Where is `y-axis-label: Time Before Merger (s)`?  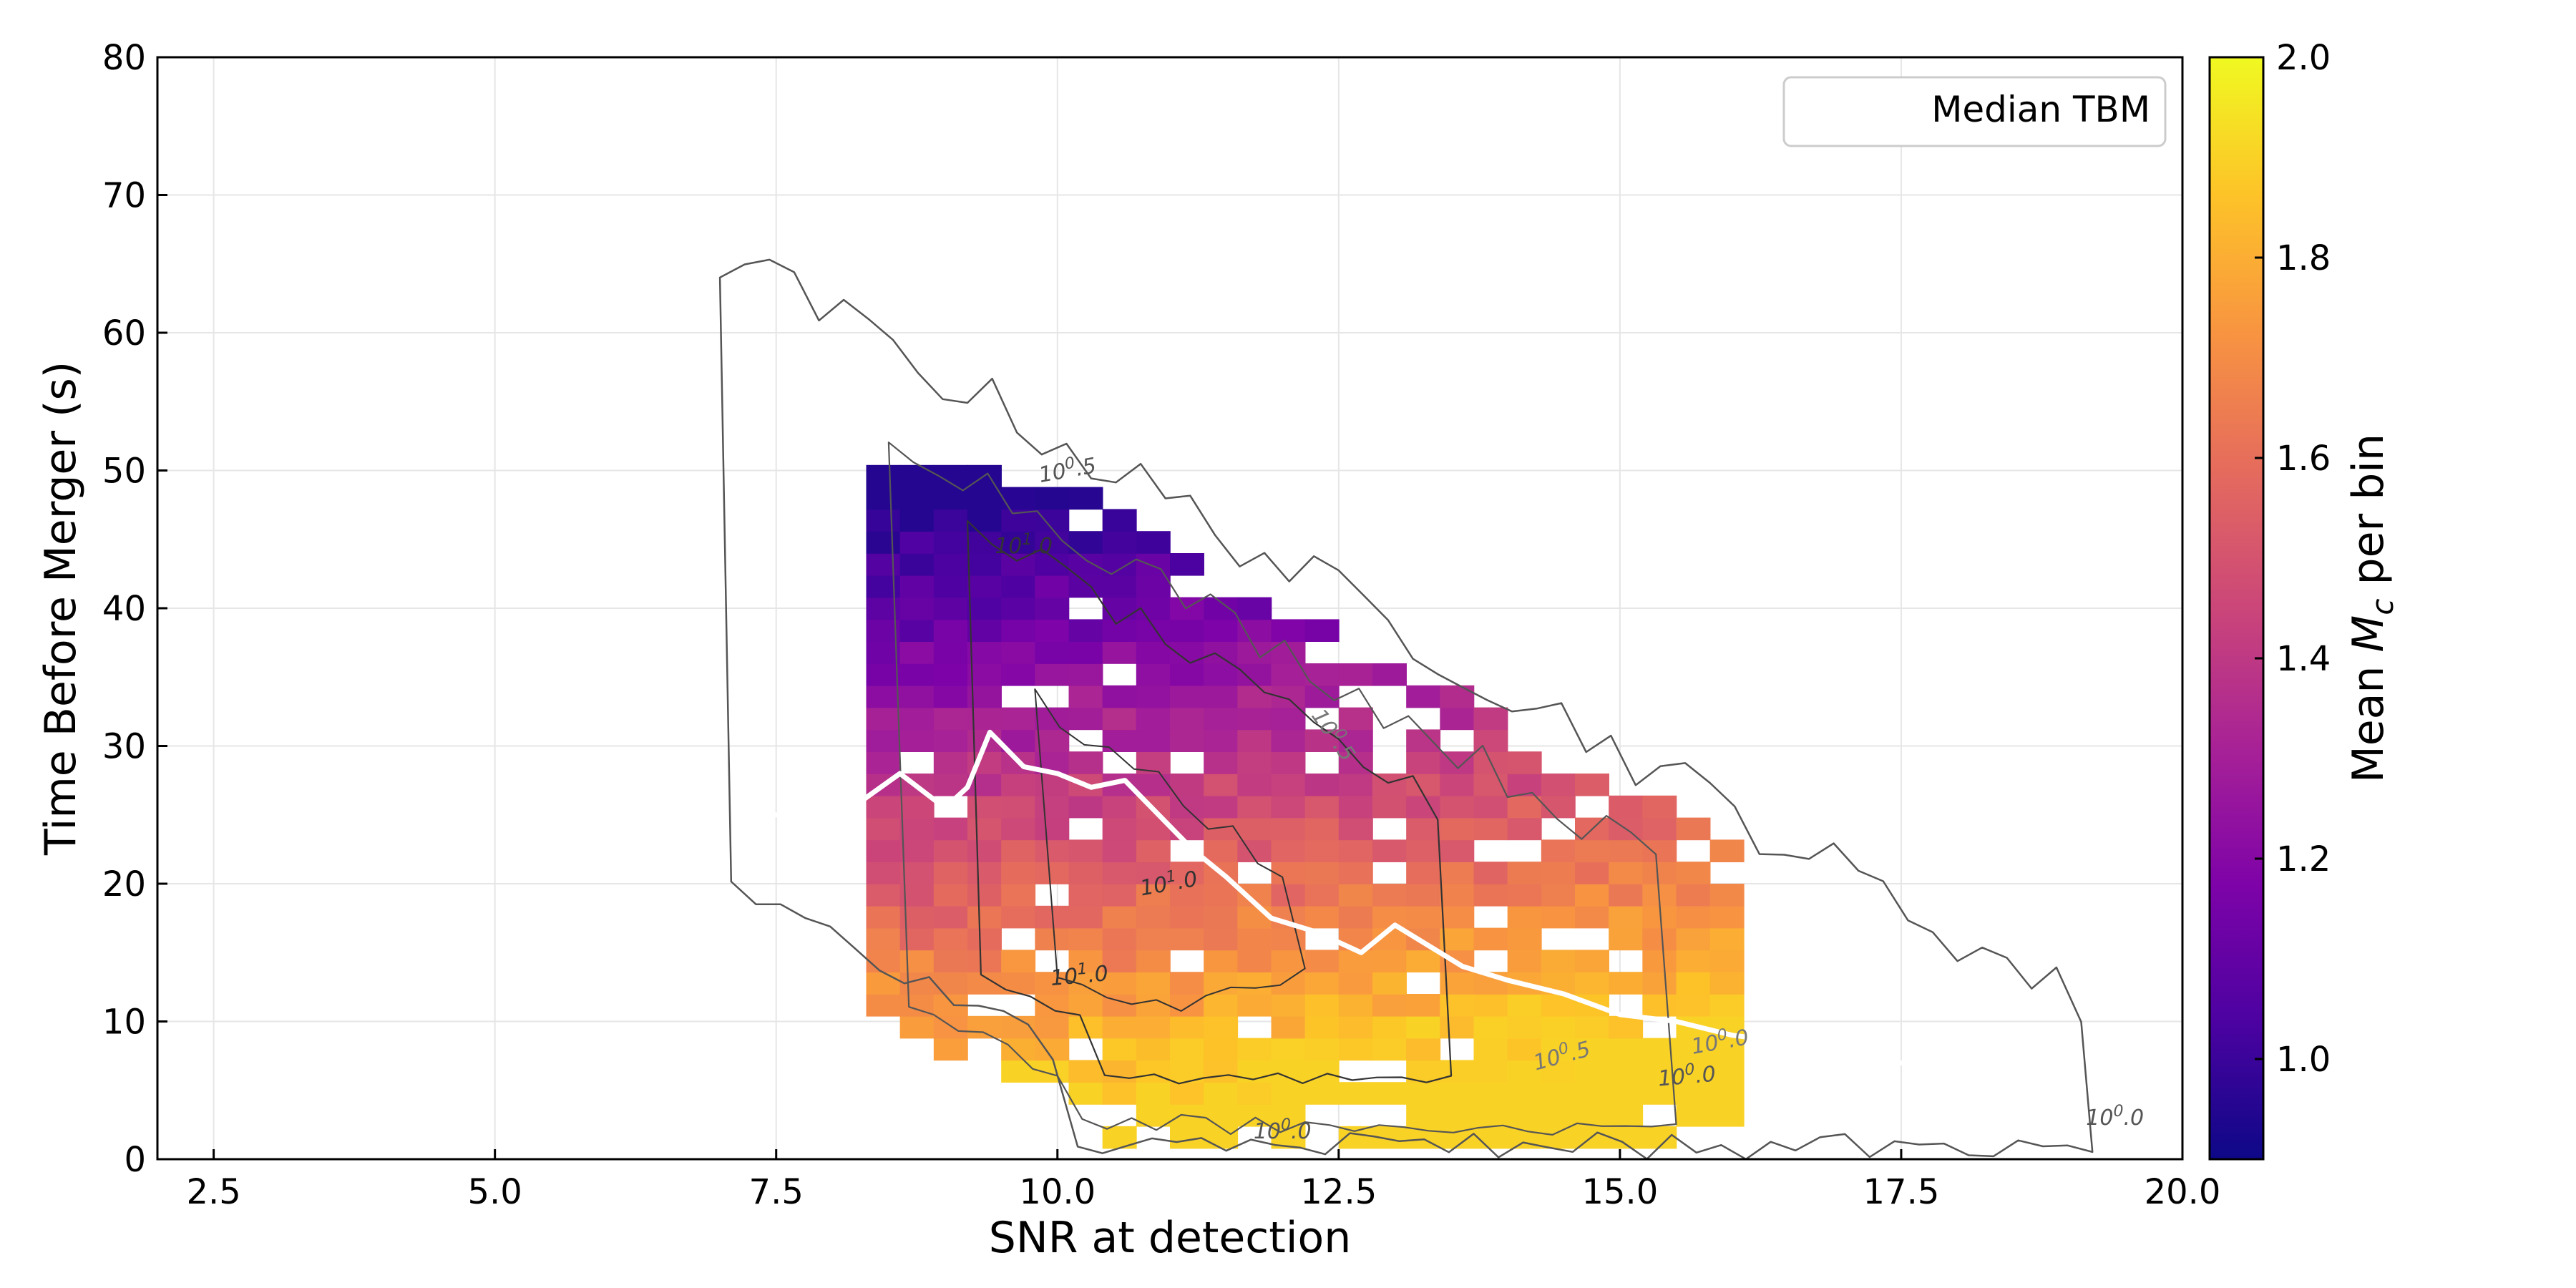 y-axis-label: Time Before Merger (s) is located at coordinates (61, 608).